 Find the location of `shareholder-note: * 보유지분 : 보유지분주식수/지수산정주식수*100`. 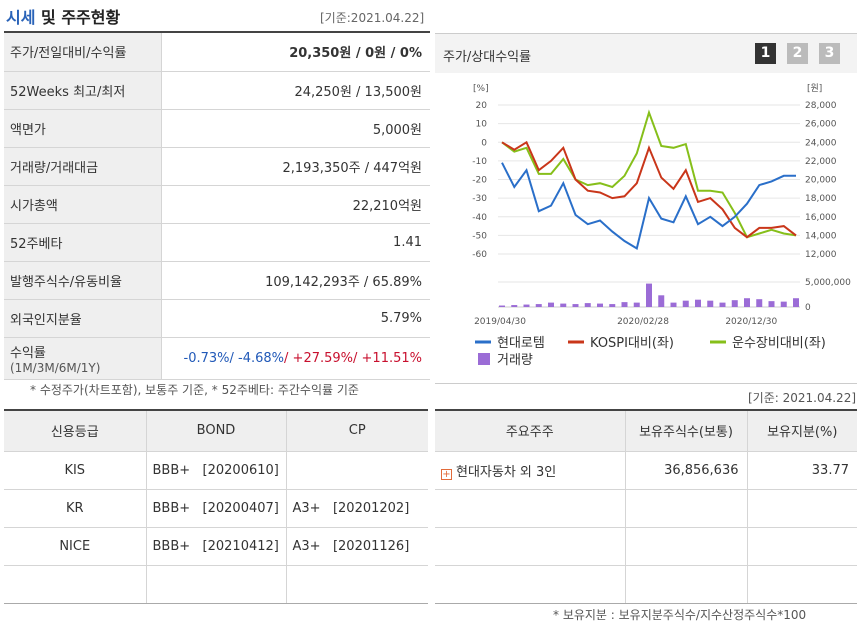

shareholder-note: * 보유지분 : 보유지분주식수/지수산정주식수*100 is located at coordinates (680, 615).